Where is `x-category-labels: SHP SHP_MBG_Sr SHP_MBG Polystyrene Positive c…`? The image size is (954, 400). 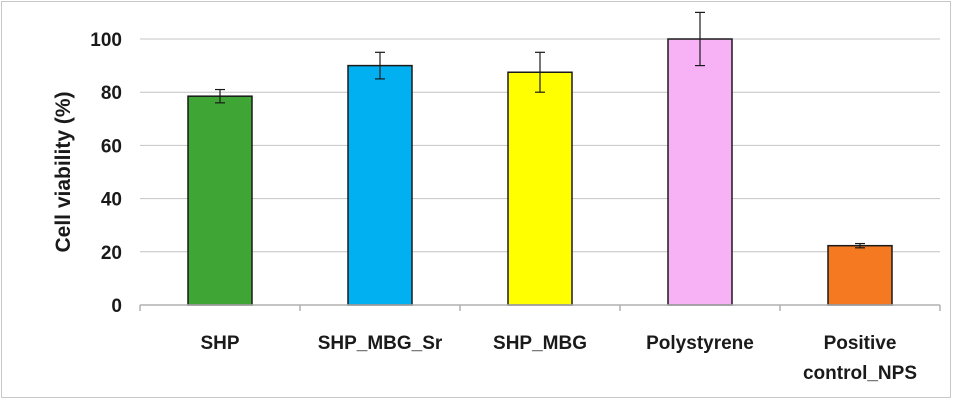 x-category-labels: SHP SHP_MBG_Sr SHP_MBG Polystyrene Positive c… is located at coordinates (558, 358).